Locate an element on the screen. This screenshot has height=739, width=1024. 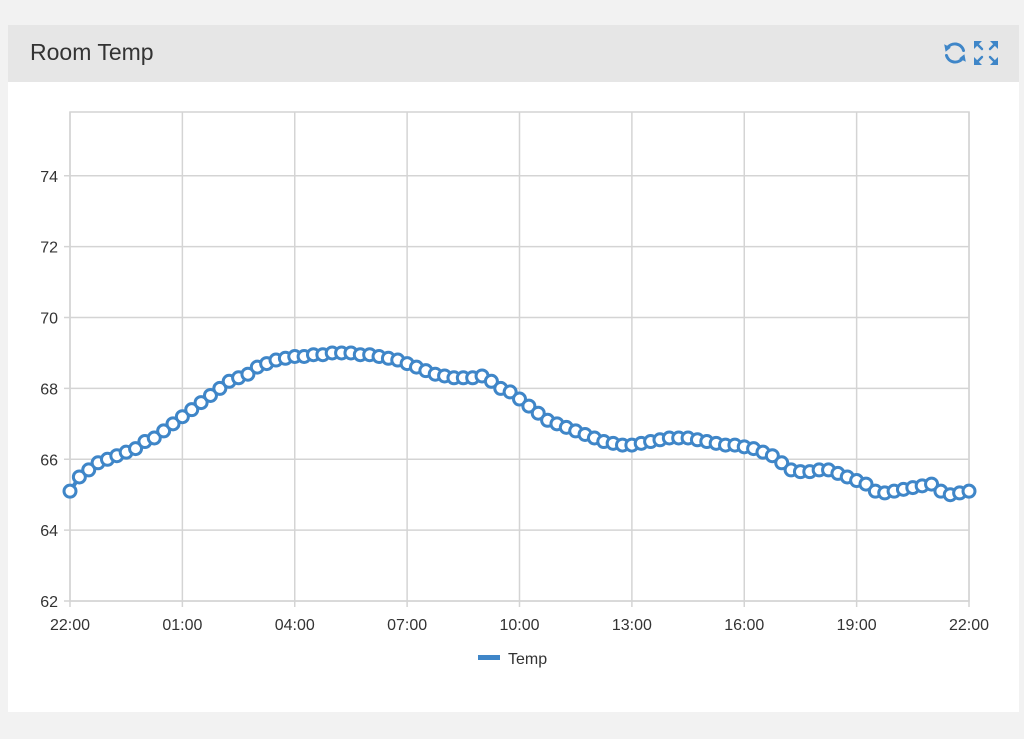
legend-swatch-temp is located at coordinates (489, 657).